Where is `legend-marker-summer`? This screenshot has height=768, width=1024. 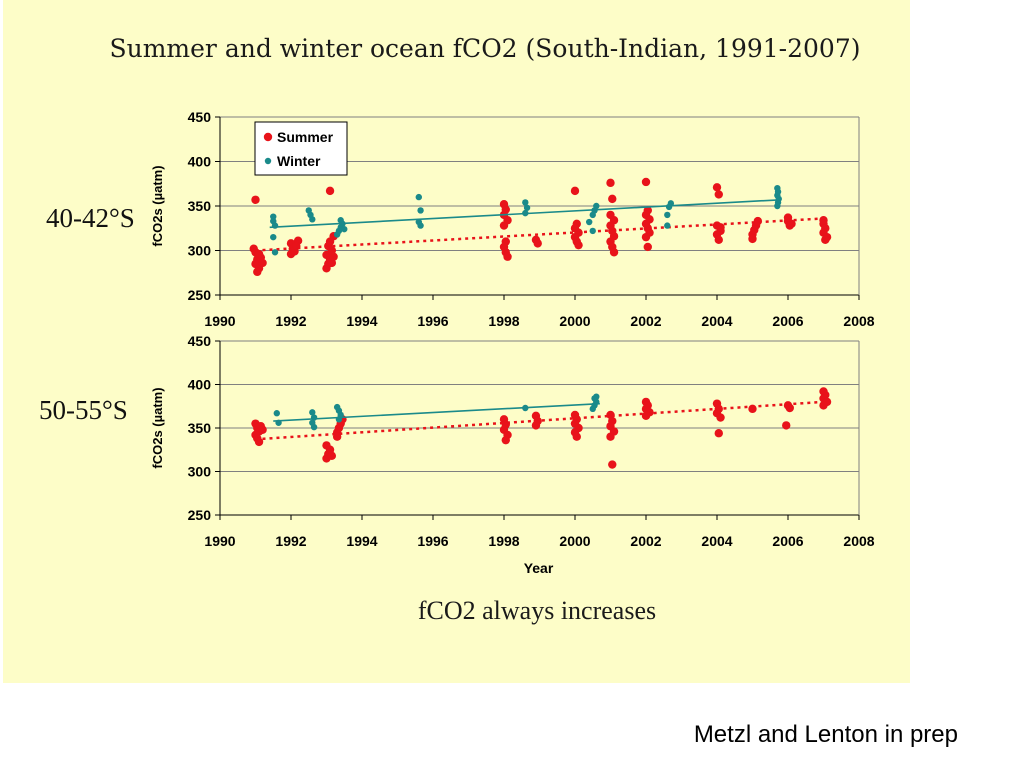 legend-marker-summer is located at coordinates (268, 137).